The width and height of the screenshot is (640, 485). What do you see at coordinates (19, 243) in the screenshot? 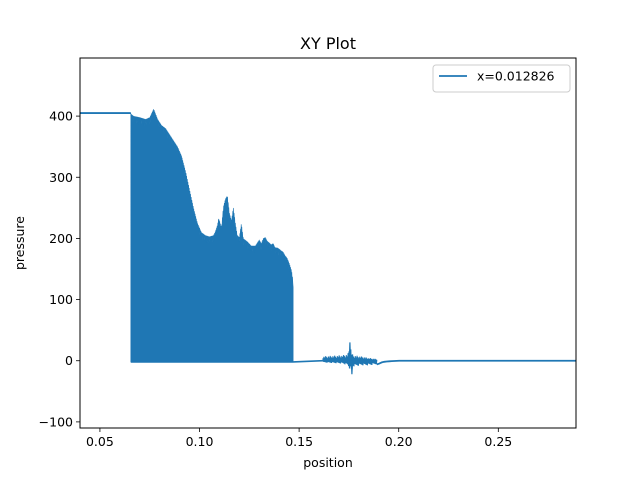
I see `y-axis-label: pressure` at bounding box center [19, 243].